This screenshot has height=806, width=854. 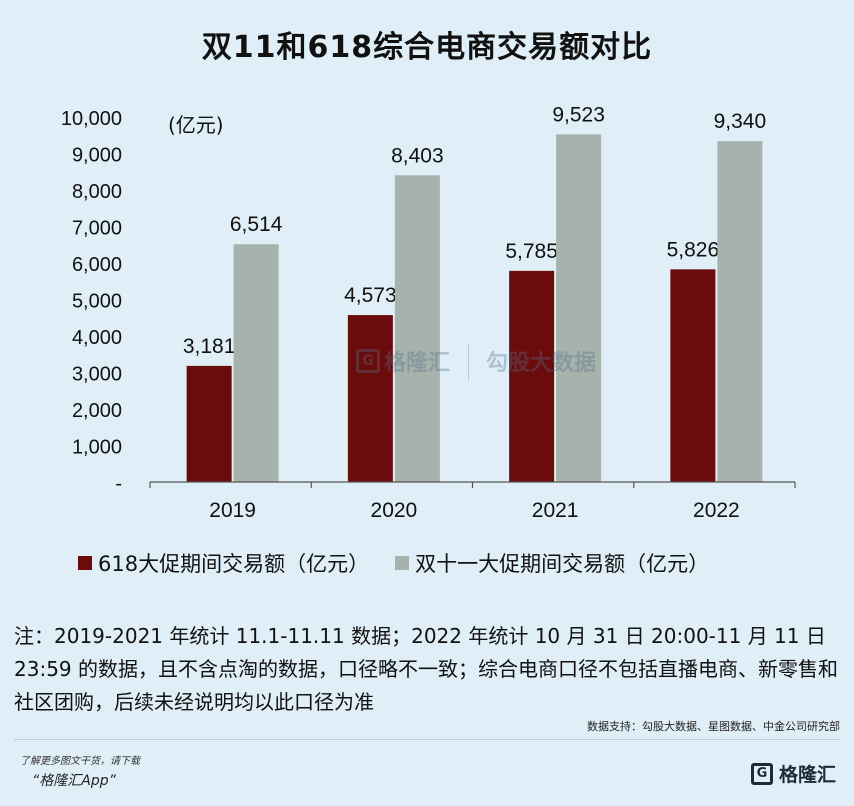 I want to click on legend-label-double11: 双十一大促期间交易额（亿元）, so click(x=562, y=564).